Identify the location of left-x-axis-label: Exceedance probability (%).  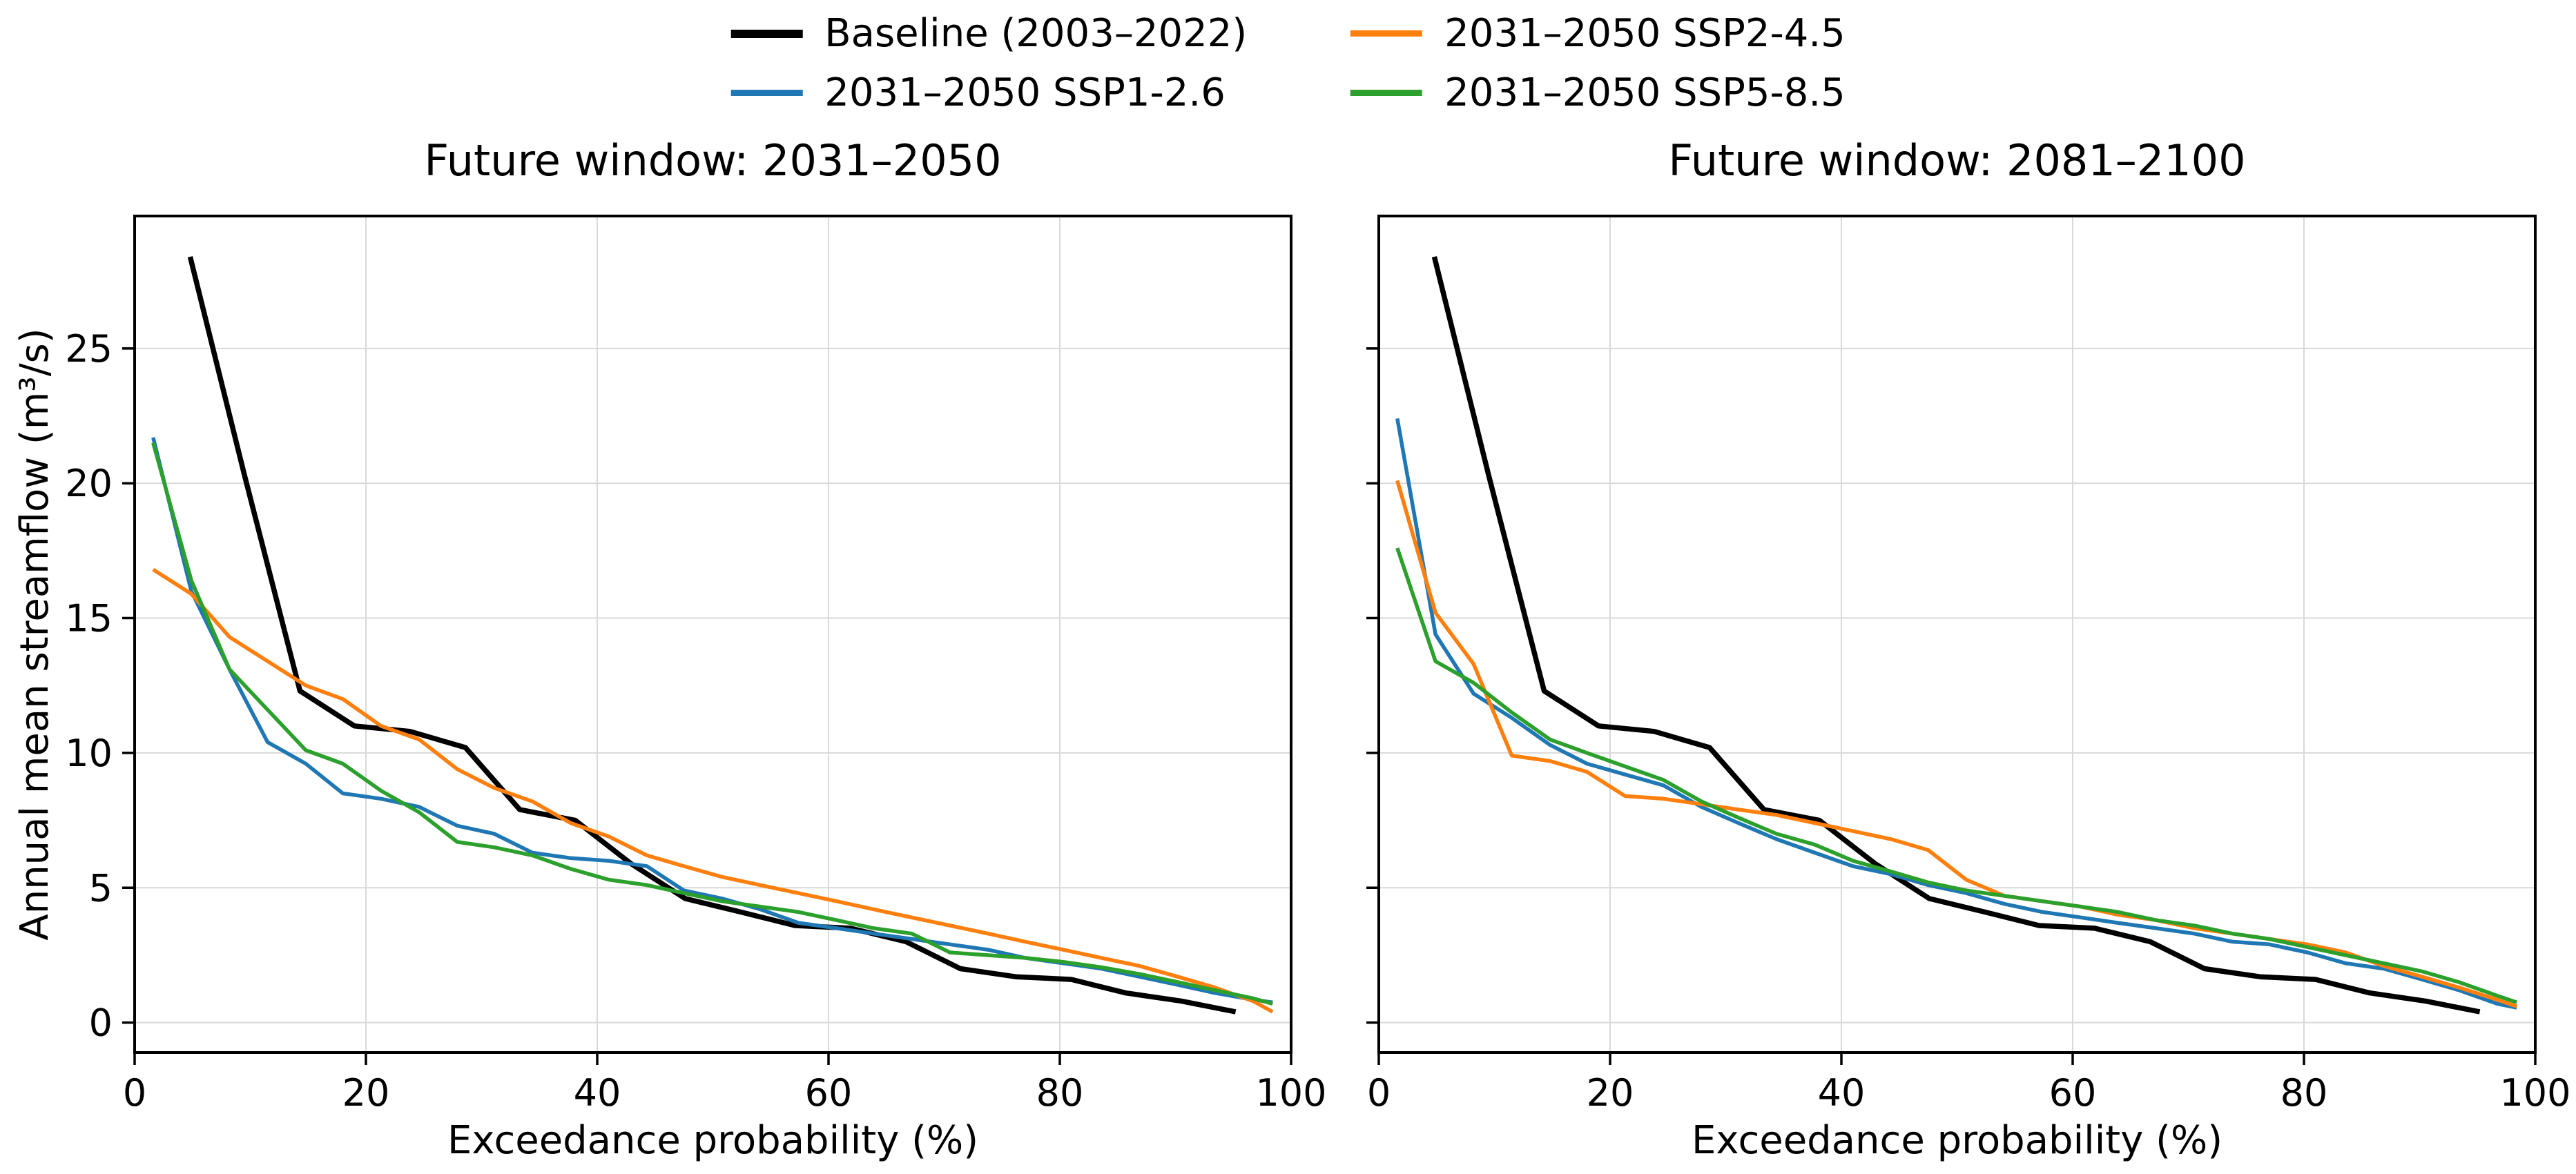
(713, 1140).